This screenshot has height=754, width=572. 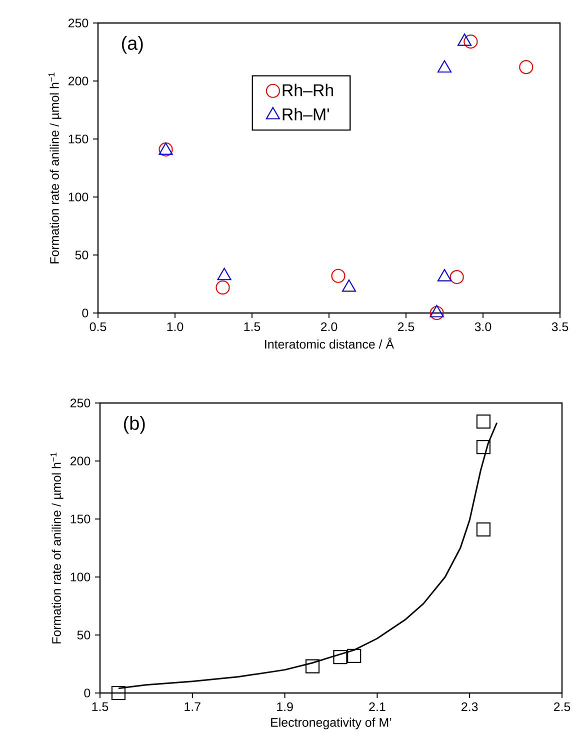 I want to click on annotation: (a), so click(x=132, y=45).